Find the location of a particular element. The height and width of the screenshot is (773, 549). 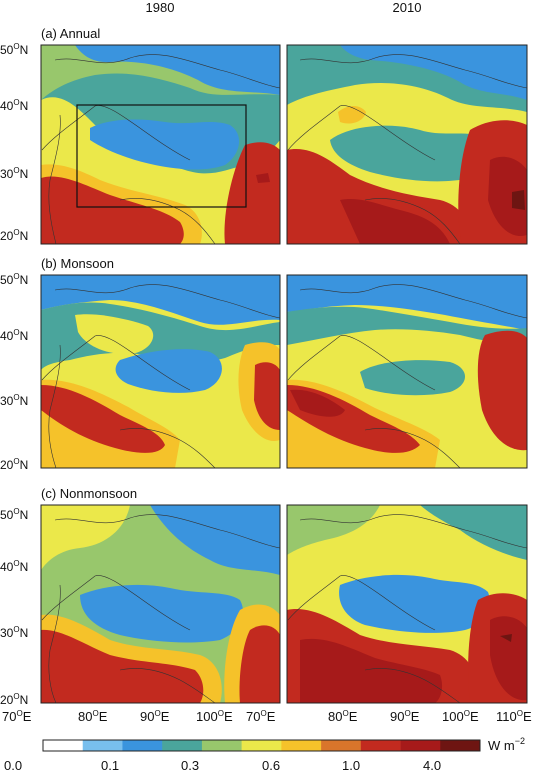

colorbar is located at coordinates (262, 745).